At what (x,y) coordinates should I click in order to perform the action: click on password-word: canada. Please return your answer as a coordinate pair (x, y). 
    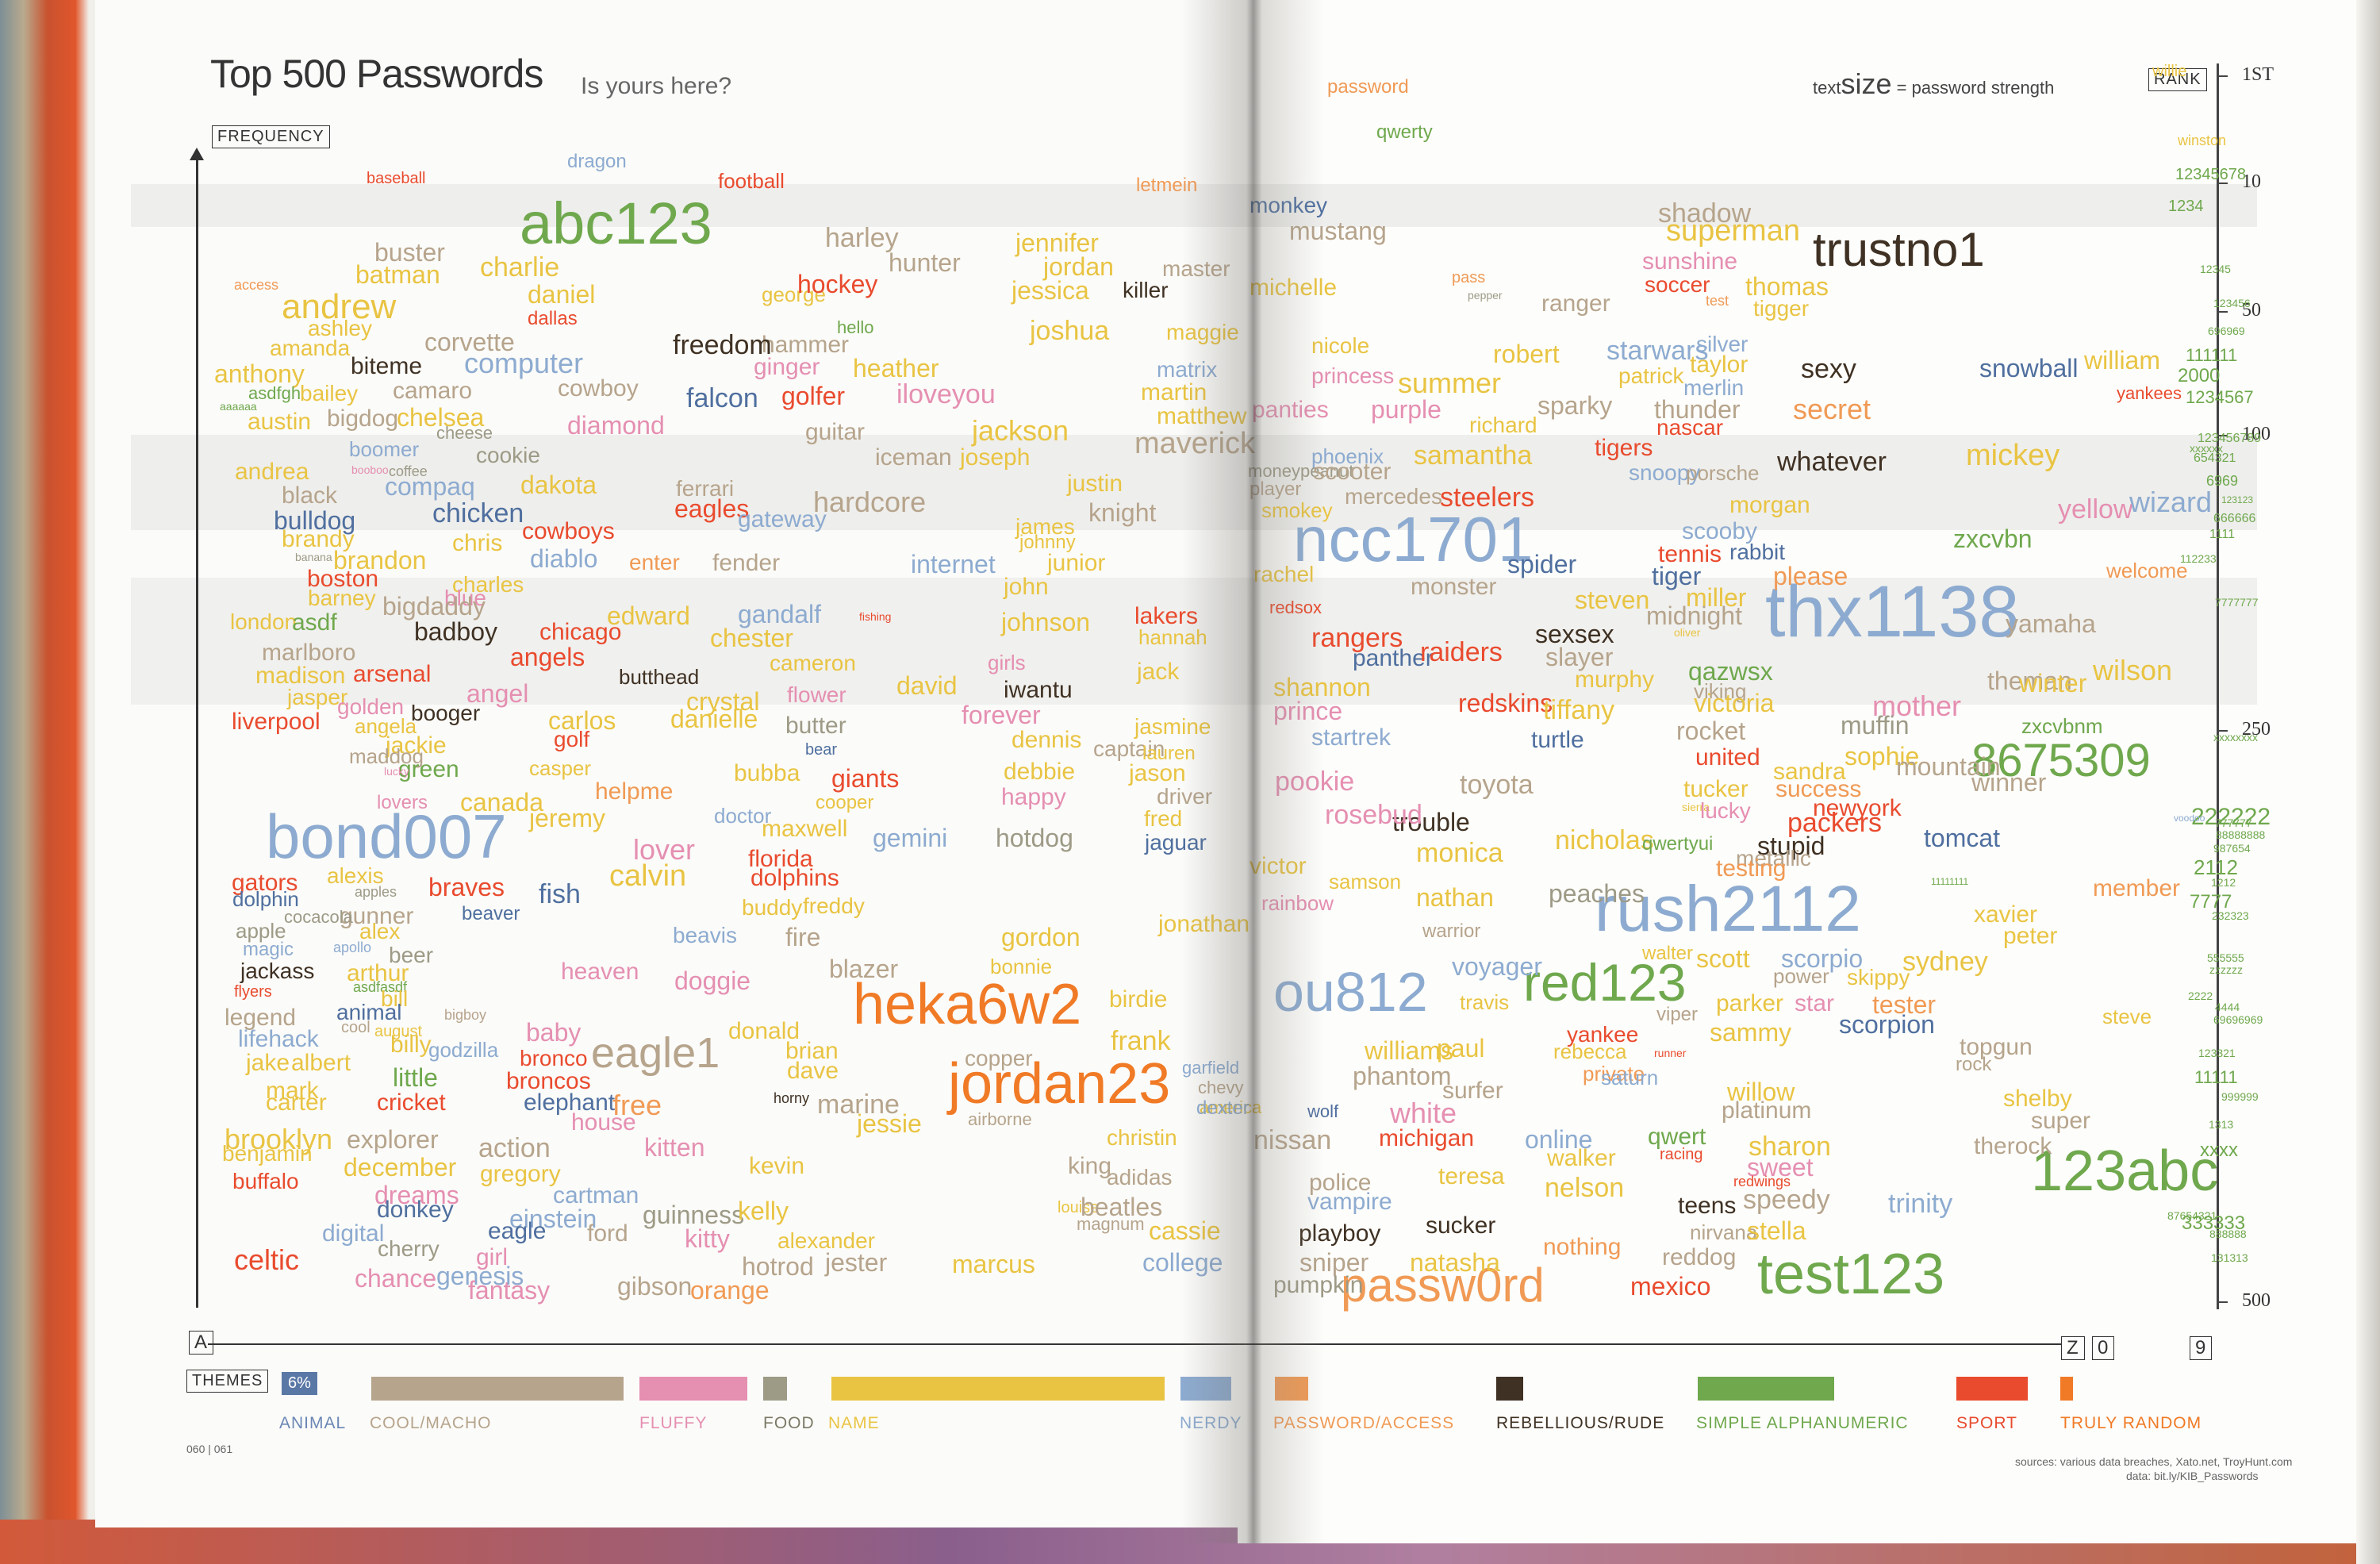
    Looking at the image, I should click on (501, 802).